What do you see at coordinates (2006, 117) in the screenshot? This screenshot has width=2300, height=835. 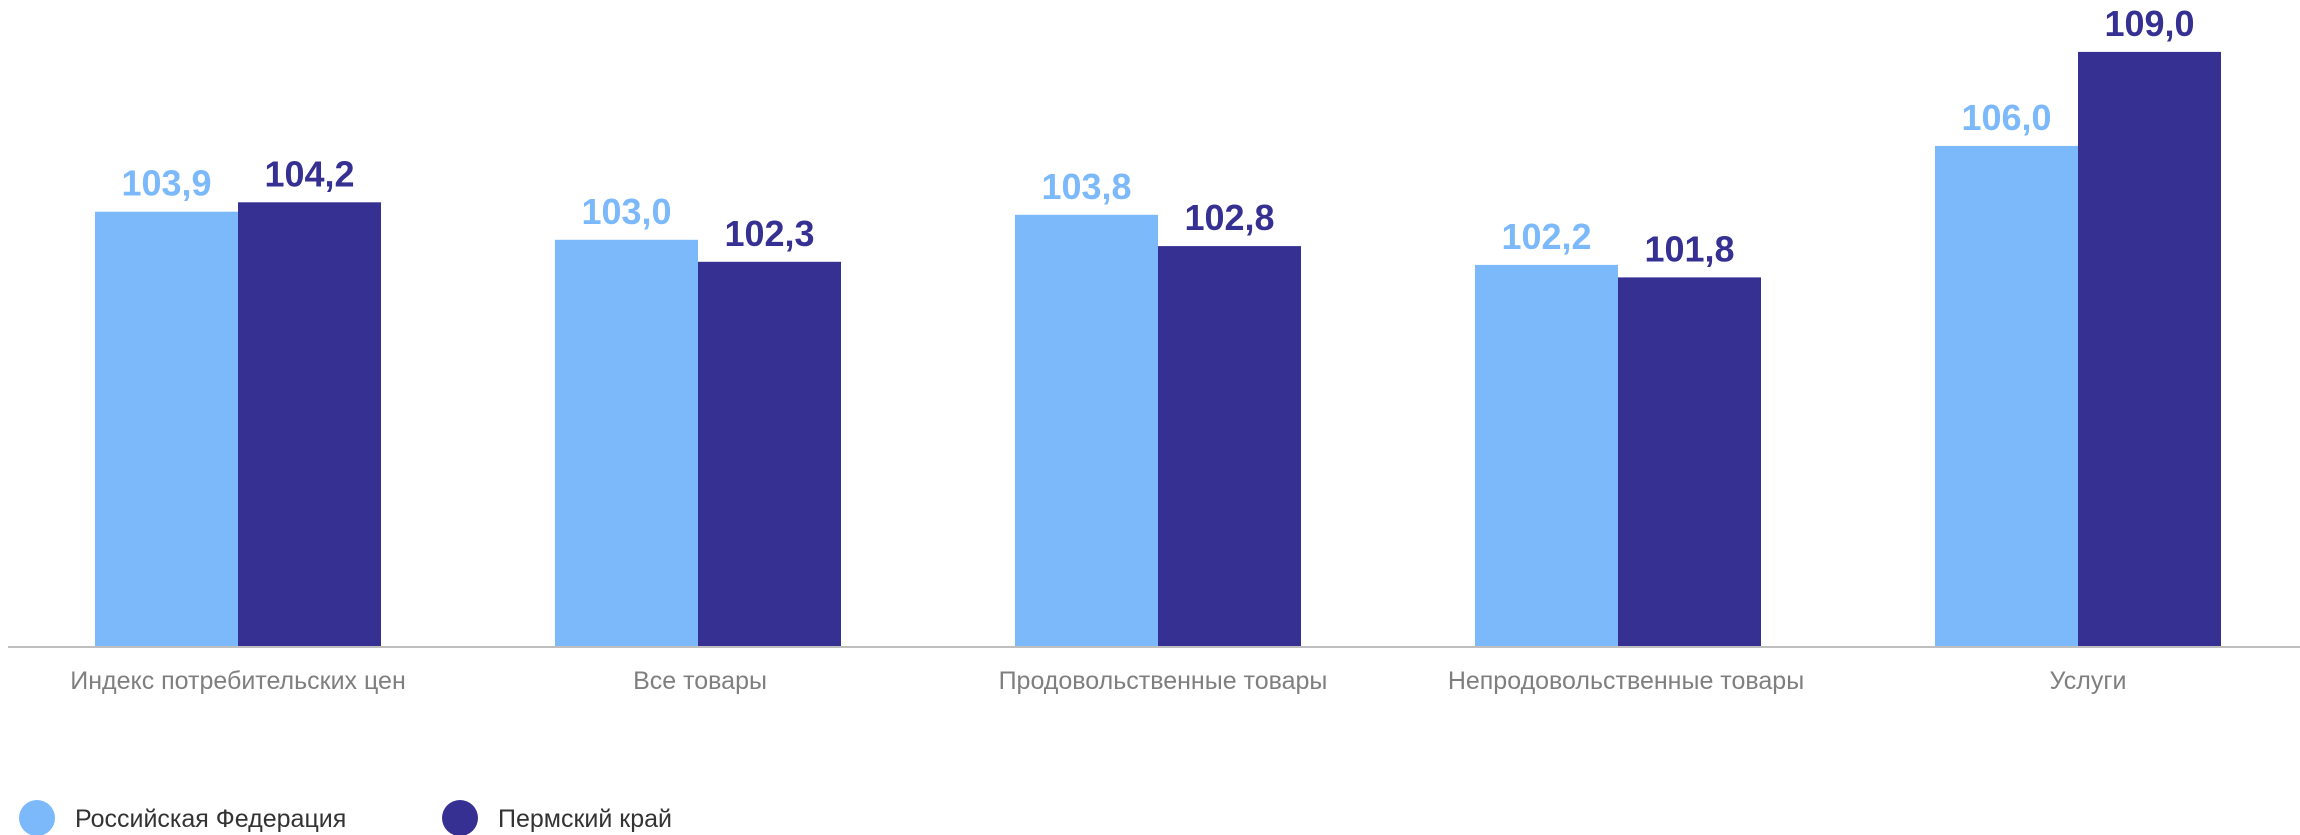 I see `data-label-russia: 106,0` at bounding box center [2006, 117].